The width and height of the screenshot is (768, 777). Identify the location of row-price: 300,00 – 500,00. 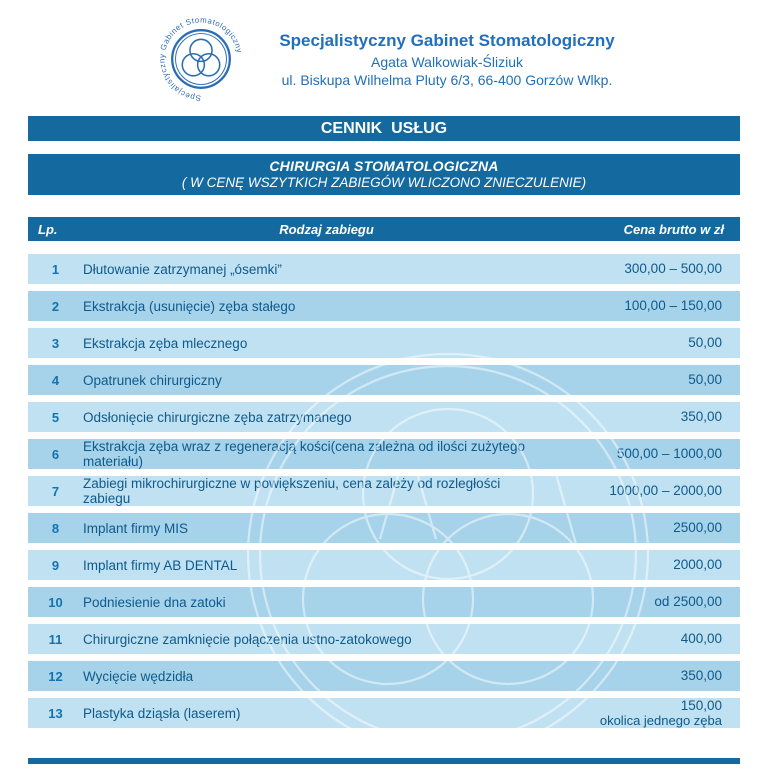
(673, 269).